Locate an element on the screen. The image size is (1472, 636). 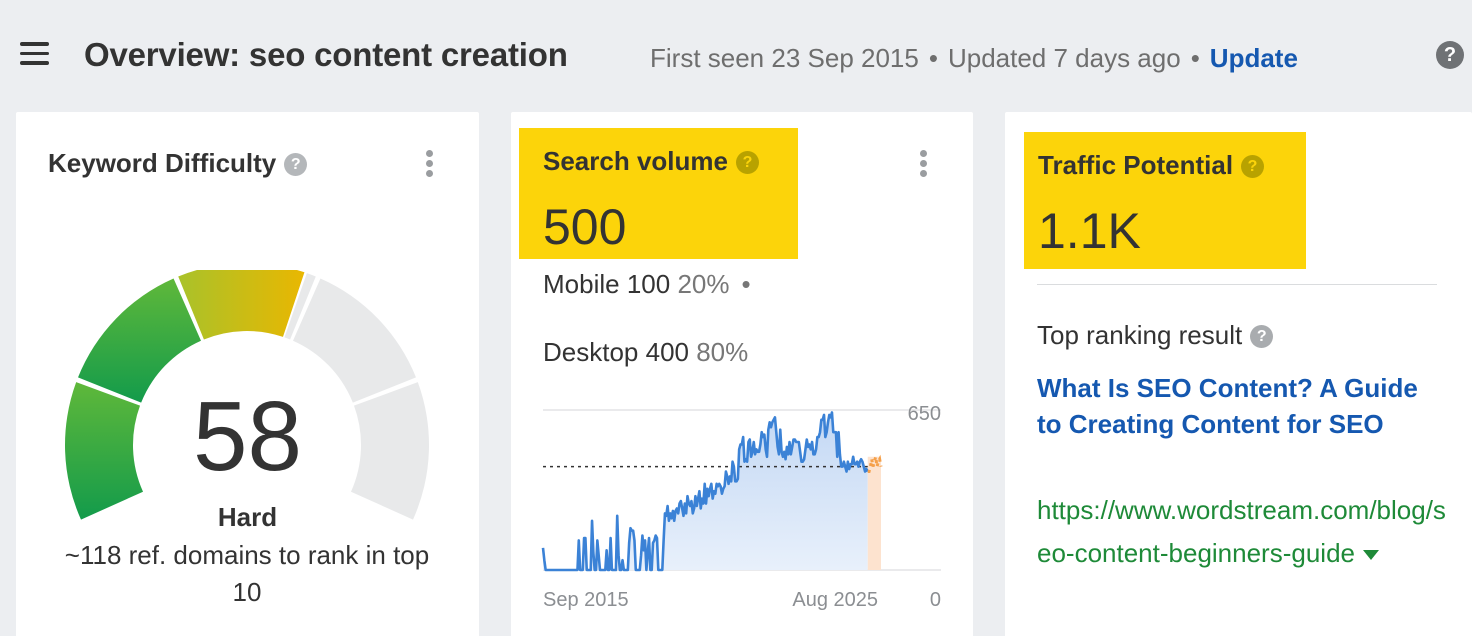
tp-help-icon: ? is located at coordinates (1253, 166).